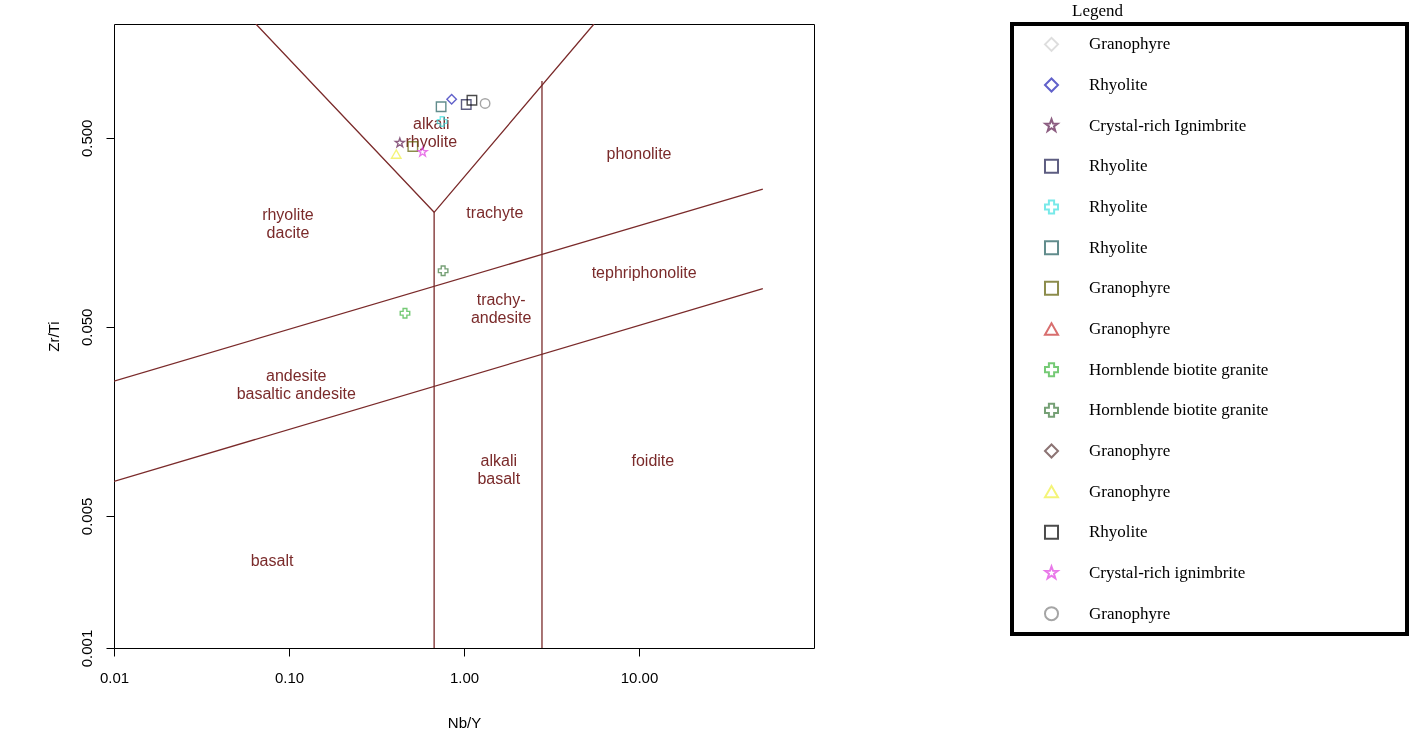  Describe the element at coordinates (639, 677) in the screenshot. I see `x-tick-label: 10.00` at that location.